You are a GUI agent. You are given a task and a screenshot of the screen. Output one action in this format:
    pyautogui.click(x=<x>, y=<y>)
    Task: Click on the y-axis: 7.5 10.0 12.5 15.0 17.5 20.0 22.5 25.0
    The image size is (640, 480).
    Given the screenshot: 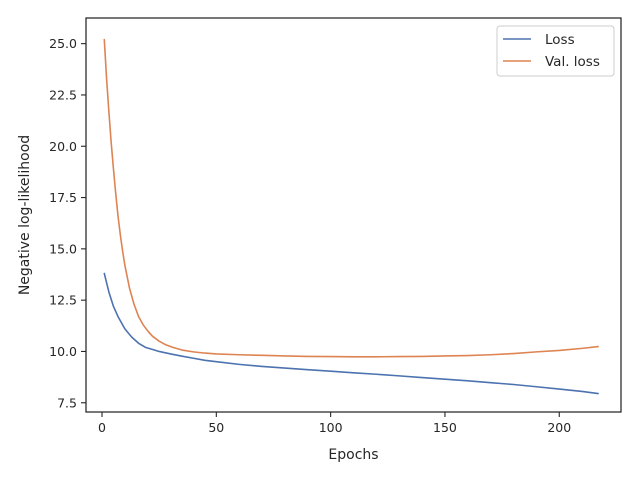 What is the action you would take?
    pyautogui.click(x=67, y=223)
    